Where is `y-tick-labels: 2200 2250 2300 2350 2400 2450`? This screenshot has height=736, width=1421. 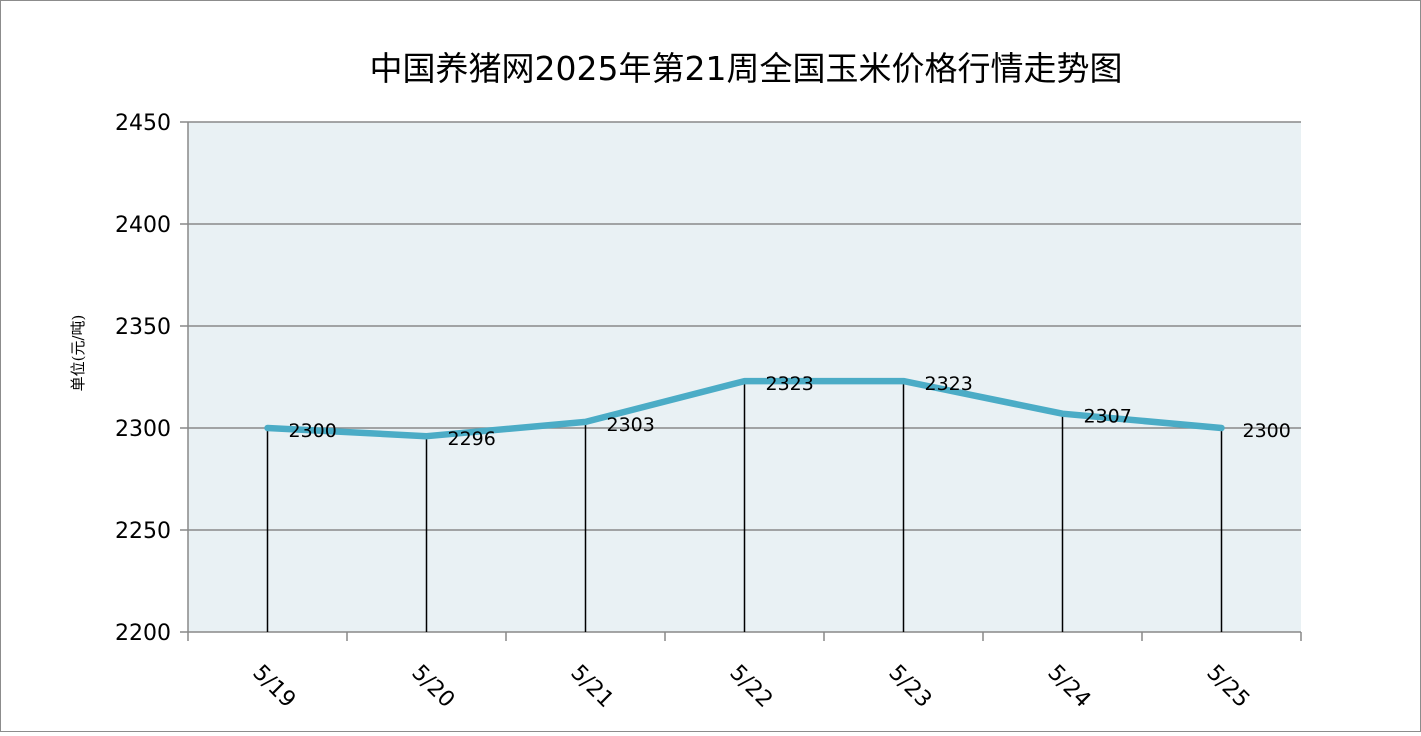 y-tick-labels: 2200 2250 2300 2350 2400 2450 is located at coordinates (143, 378).